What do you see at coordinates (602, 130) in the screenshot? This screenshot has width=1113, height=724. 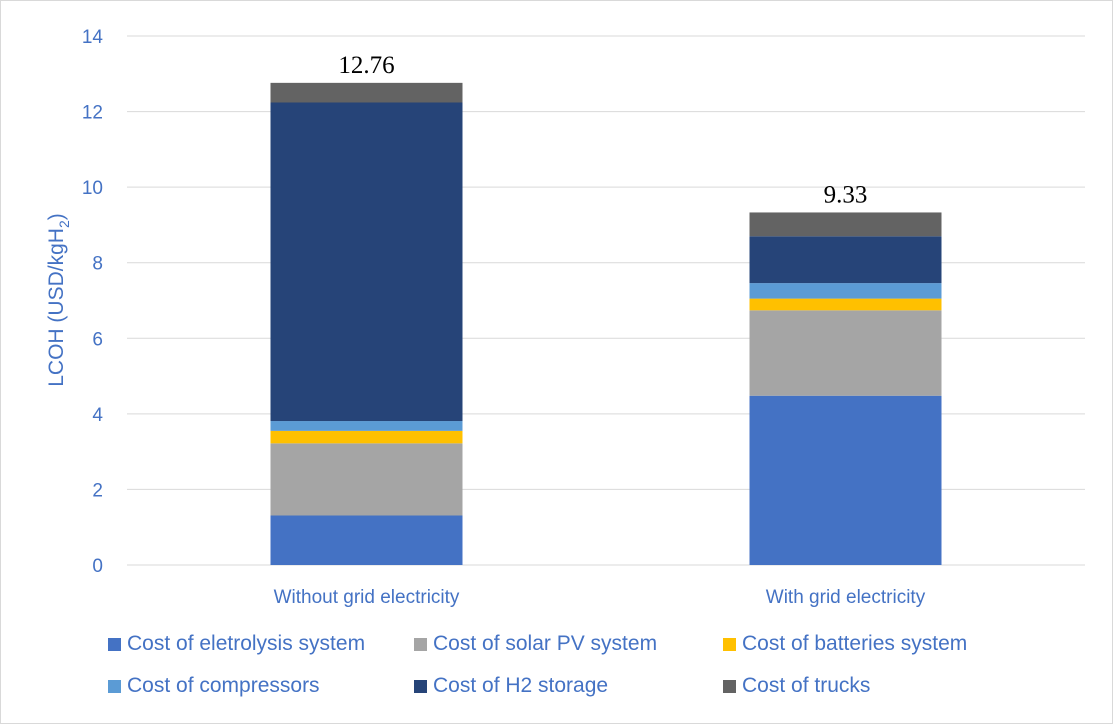 I see `total-labels: 12.76 9.33` at bounding box center [602, 130].